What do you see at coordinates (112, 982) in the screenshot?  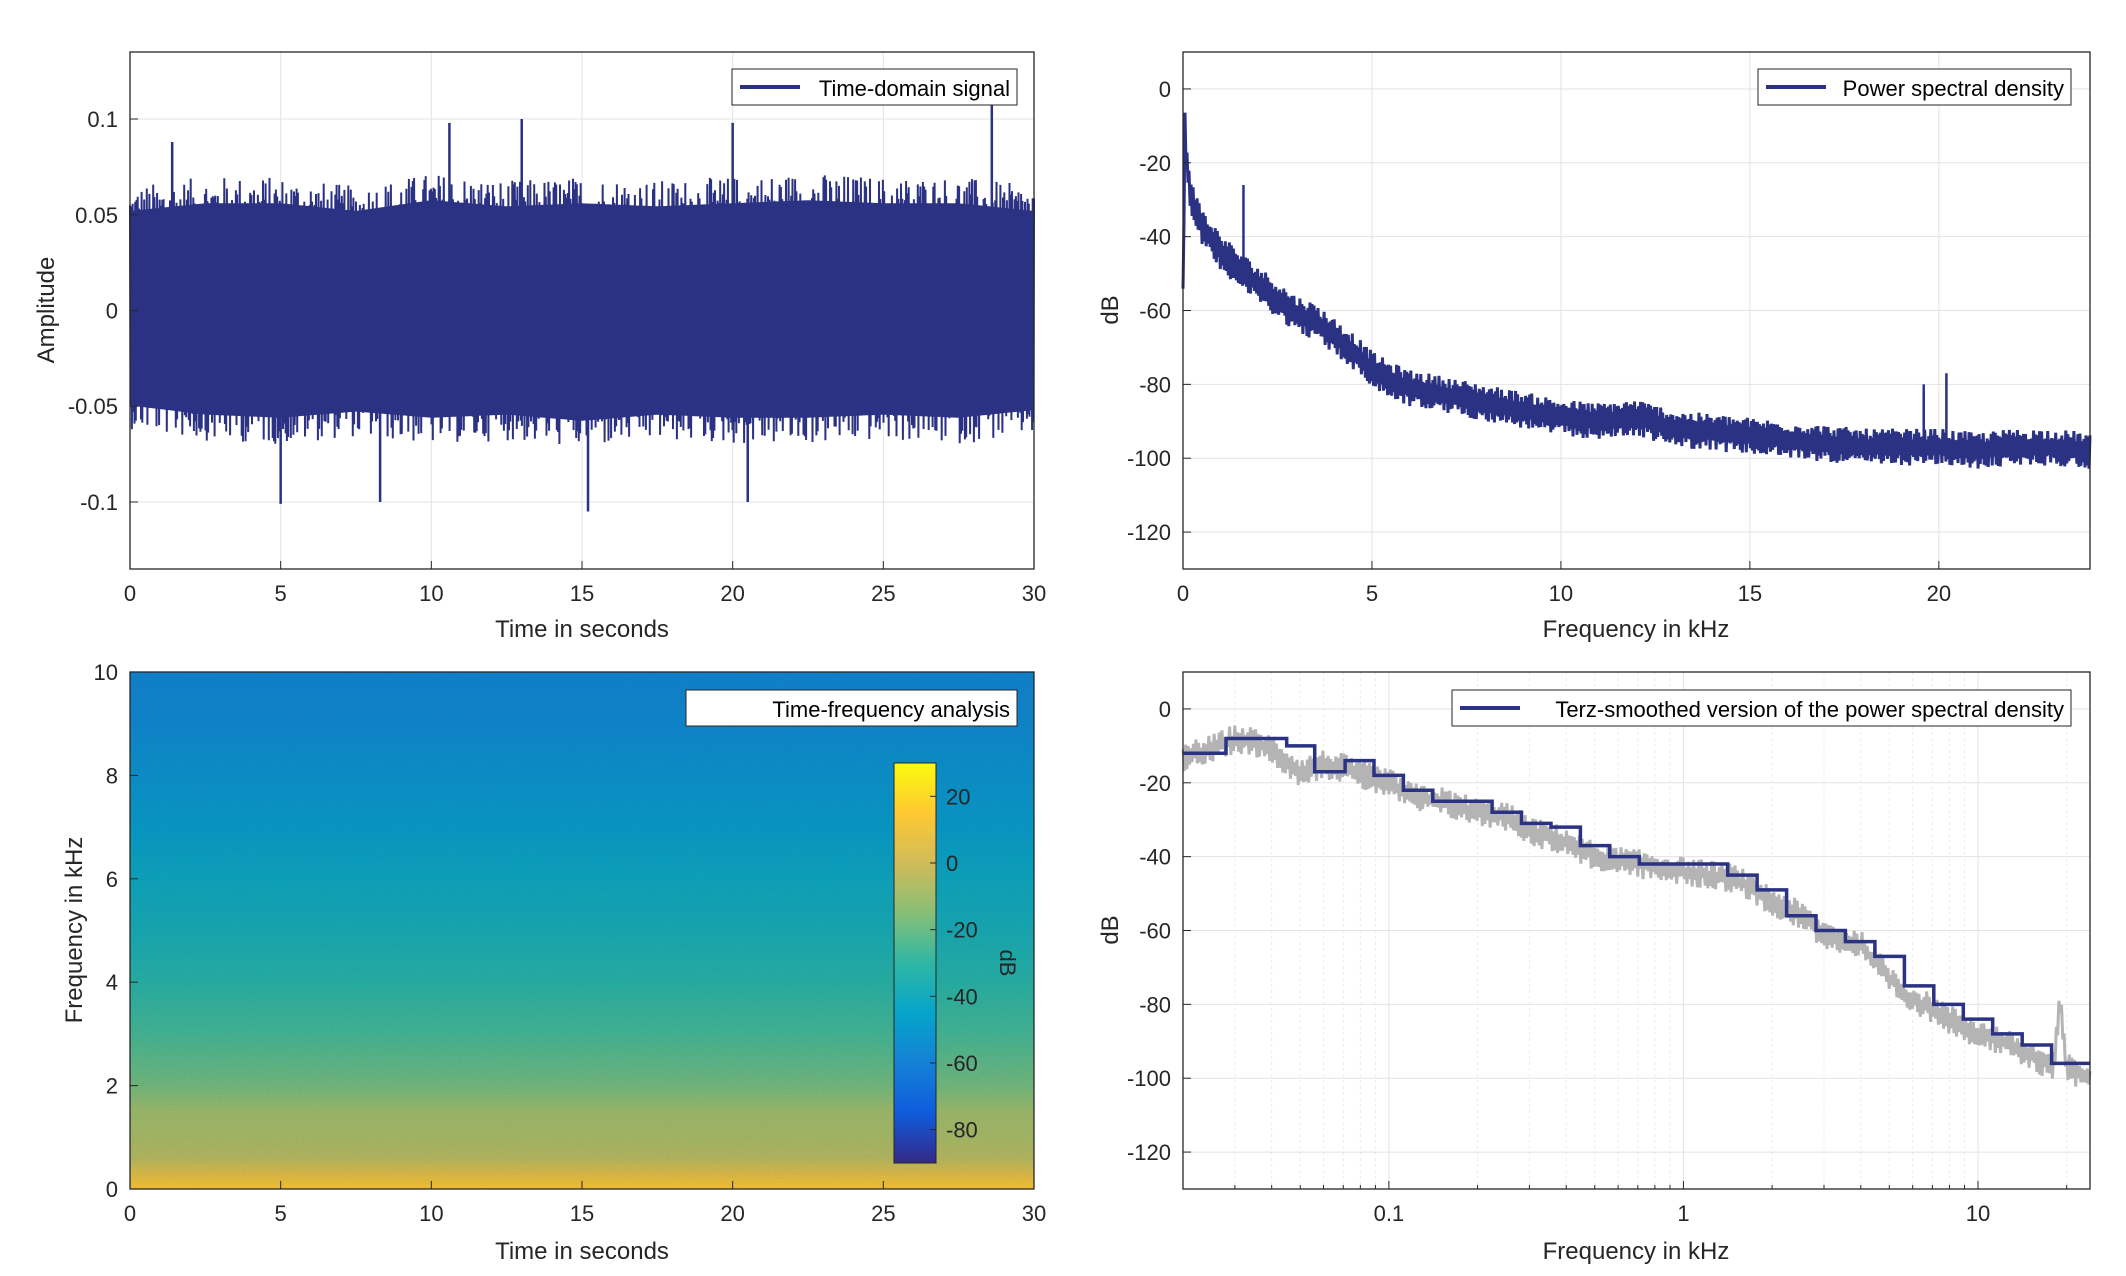 I see `y-tick-label: 4` at bounding box center [112, 982].